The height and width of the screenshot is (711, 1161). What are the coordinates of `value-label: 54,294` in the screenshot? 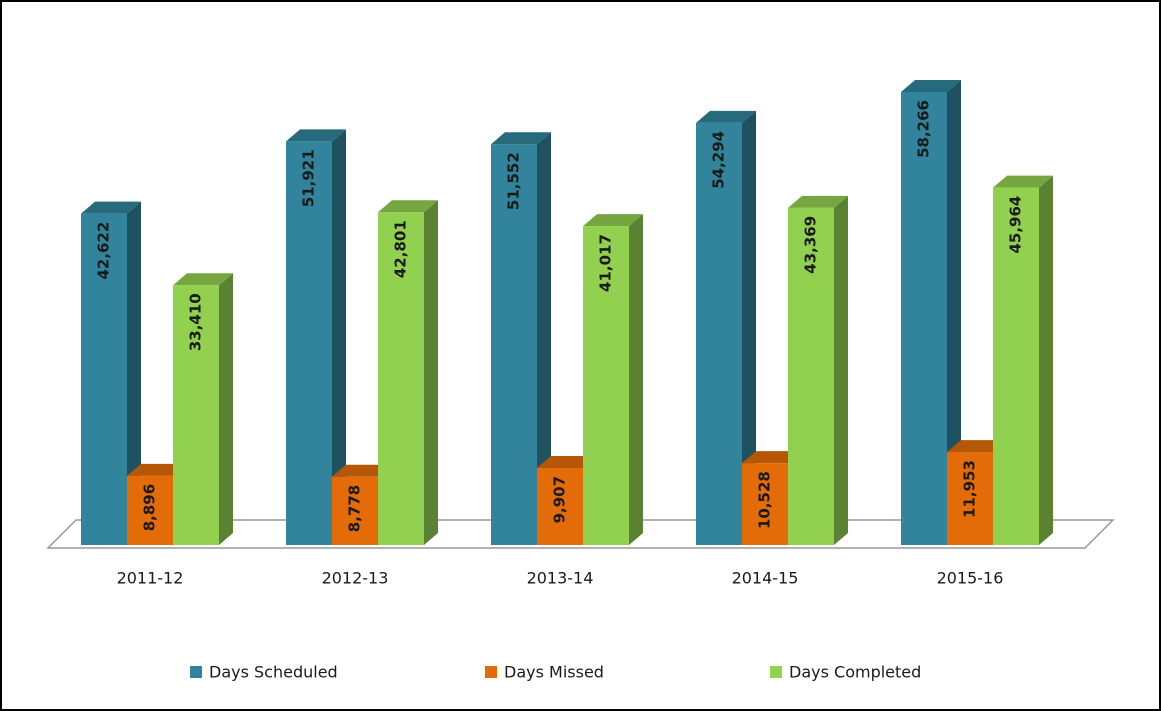 It's located at (719, 160).